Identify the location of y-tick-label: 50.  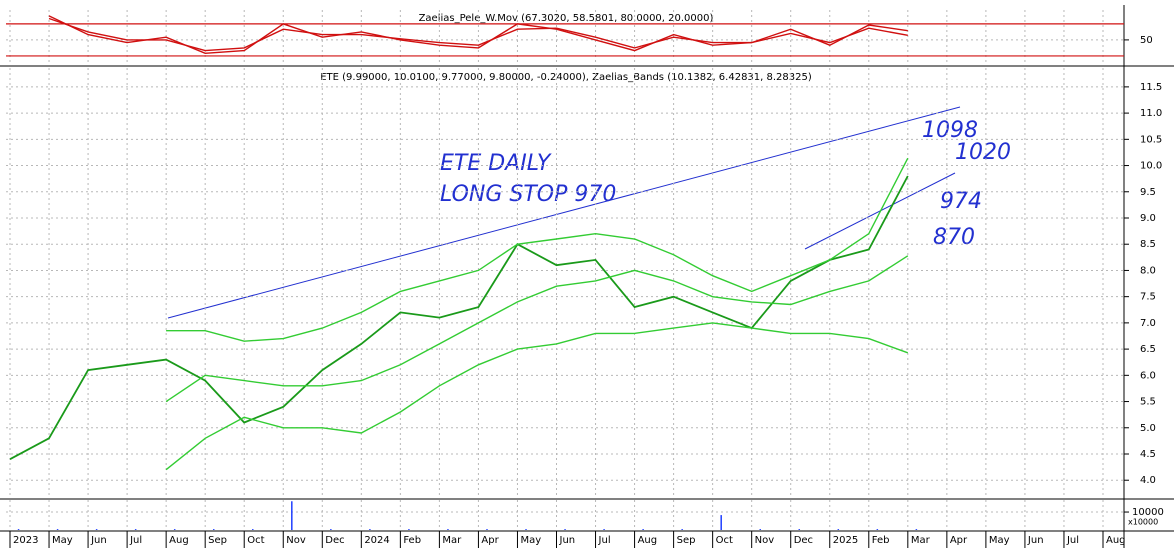
(1146, 40).